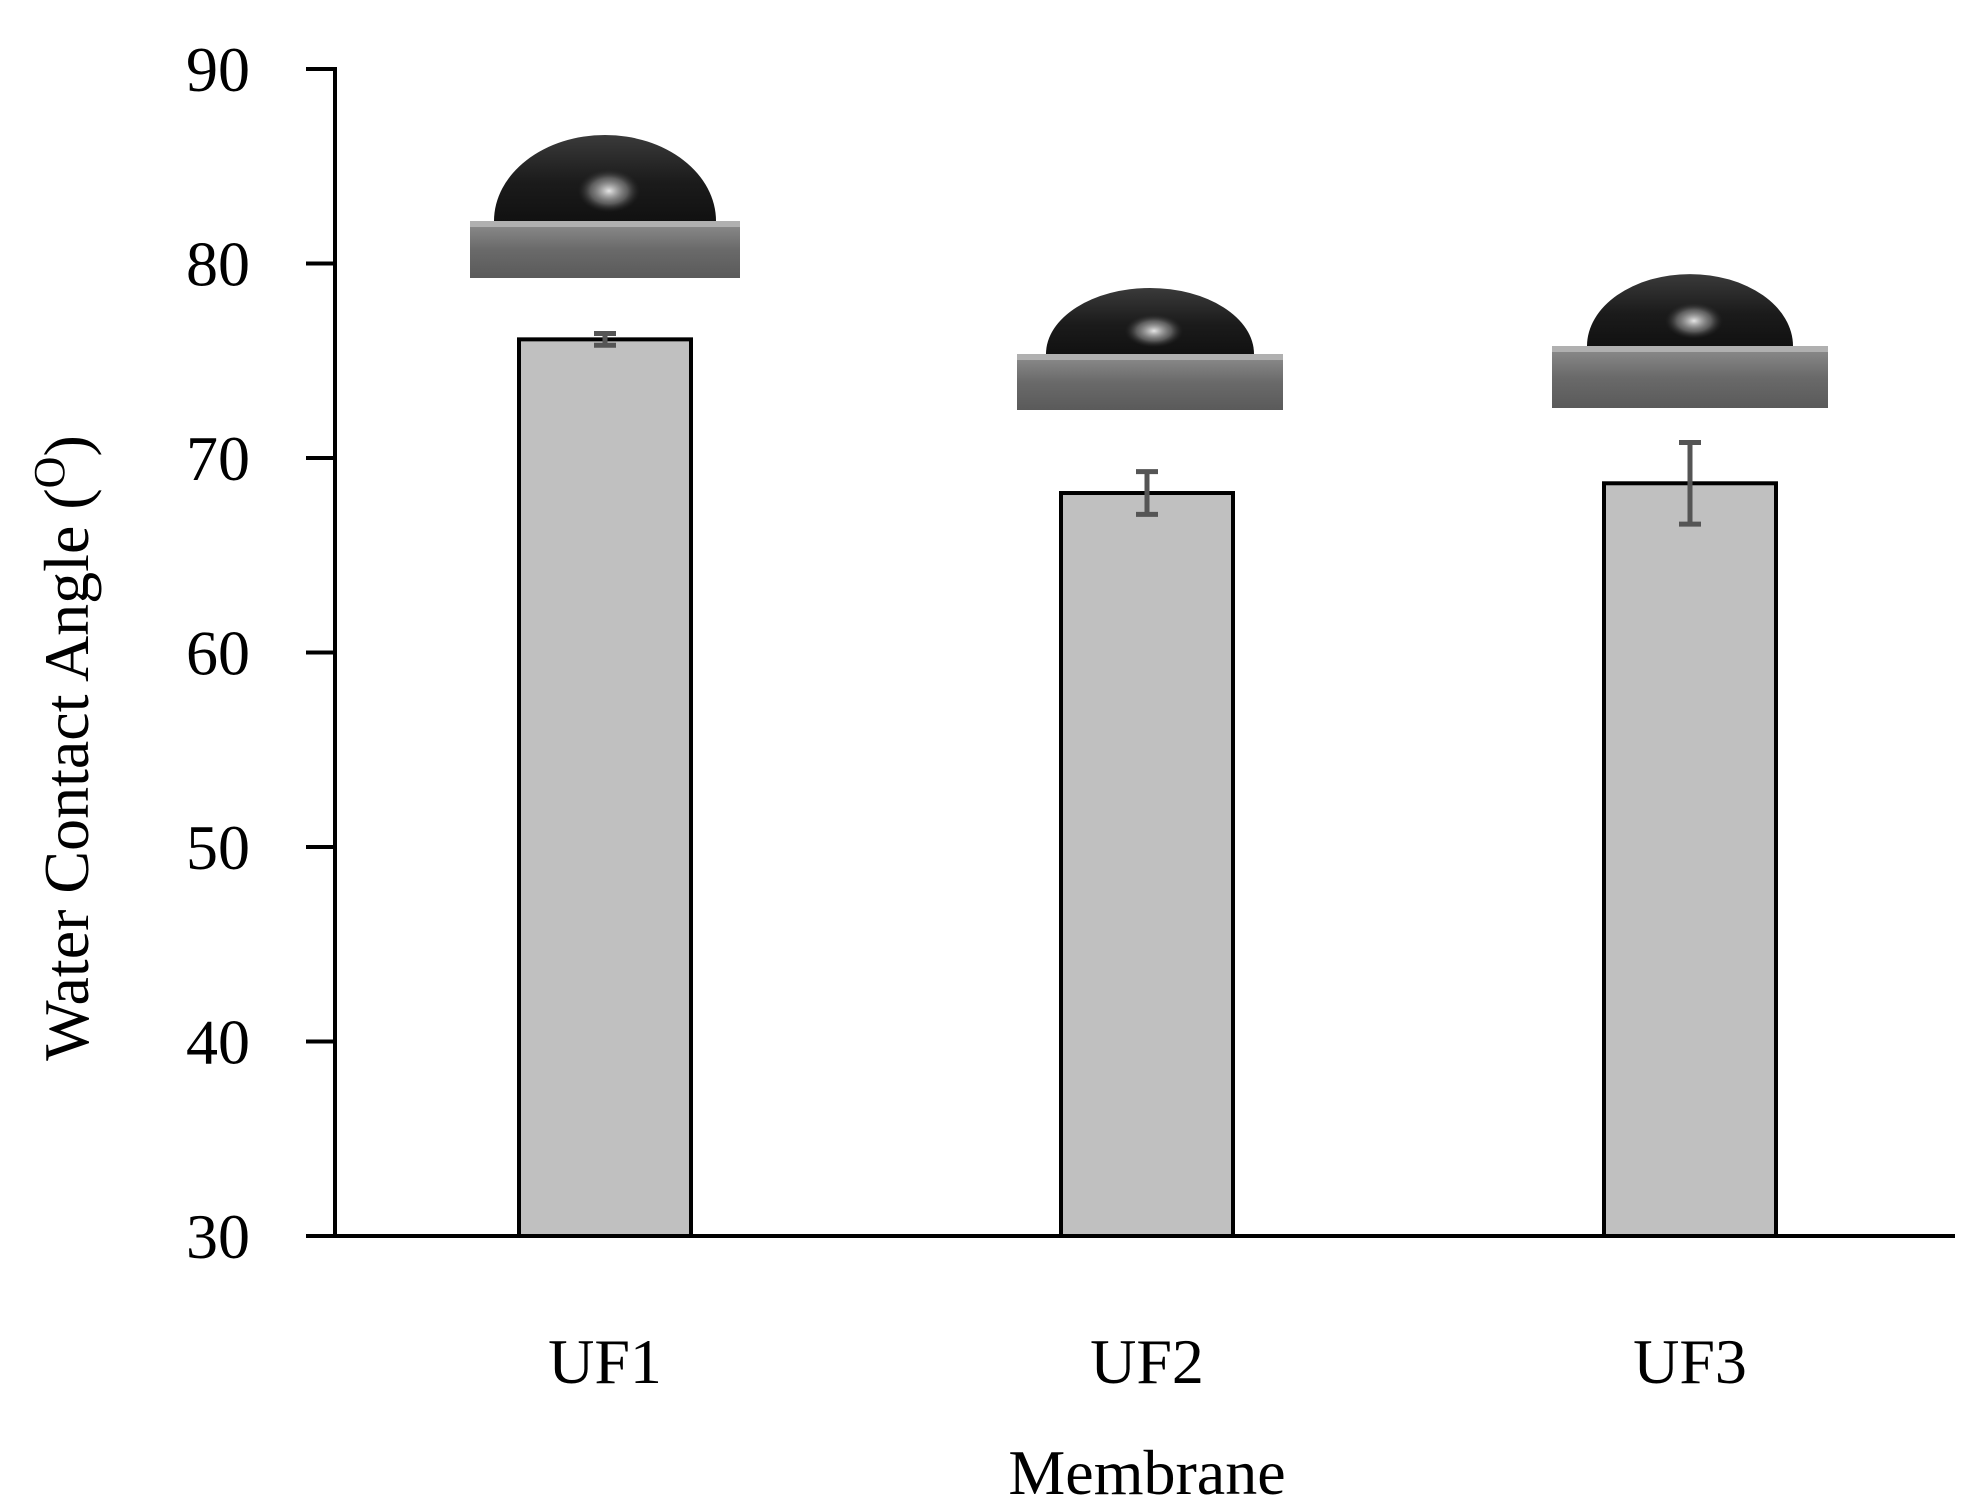 Image resolution: width=1983 pixels, height=1509 pixels. Describe the element at coordinates (1147, 864) in the screenshot. I see `bar-uf2` at that location.